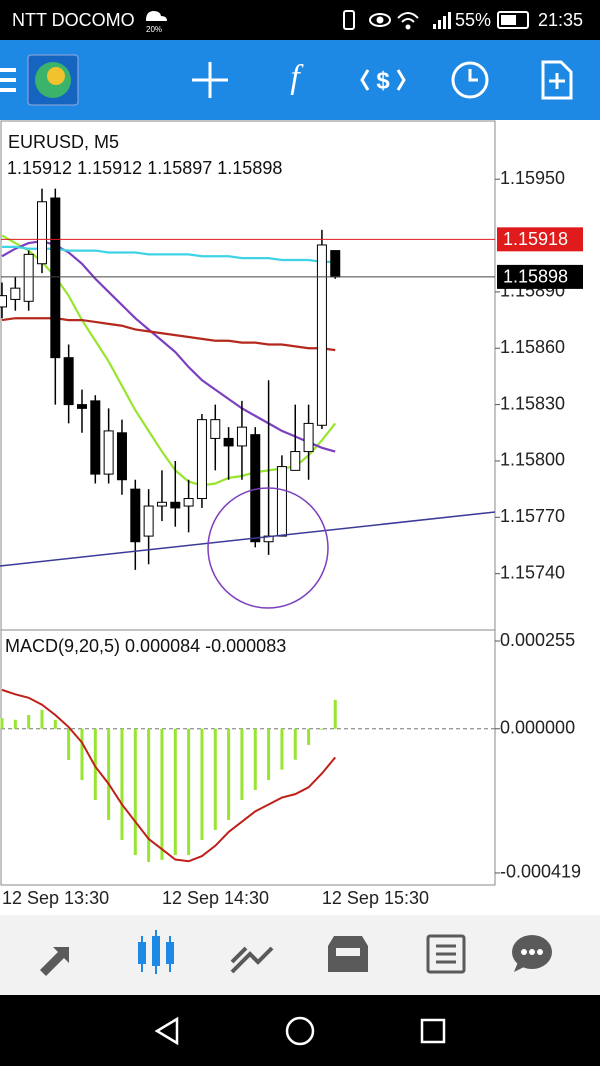 The height and width of the screenshot is (1071, 600). I want to click on indicator-line, so click(169, 775).